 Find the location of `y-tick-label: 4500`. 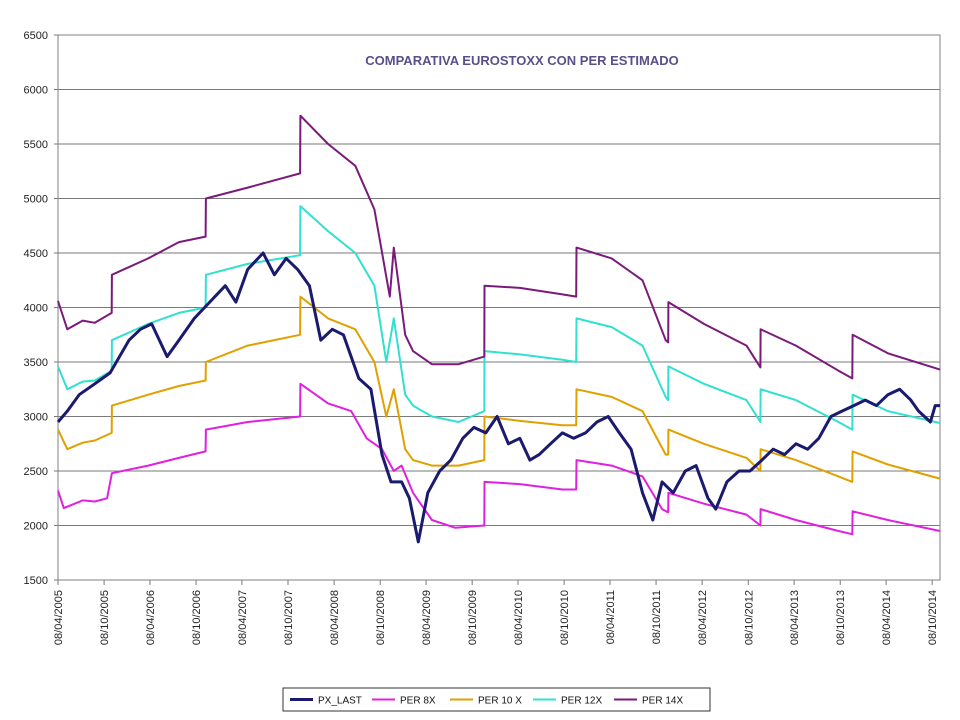

y-tick-label: 4500 is located at coordinates (36, 254).